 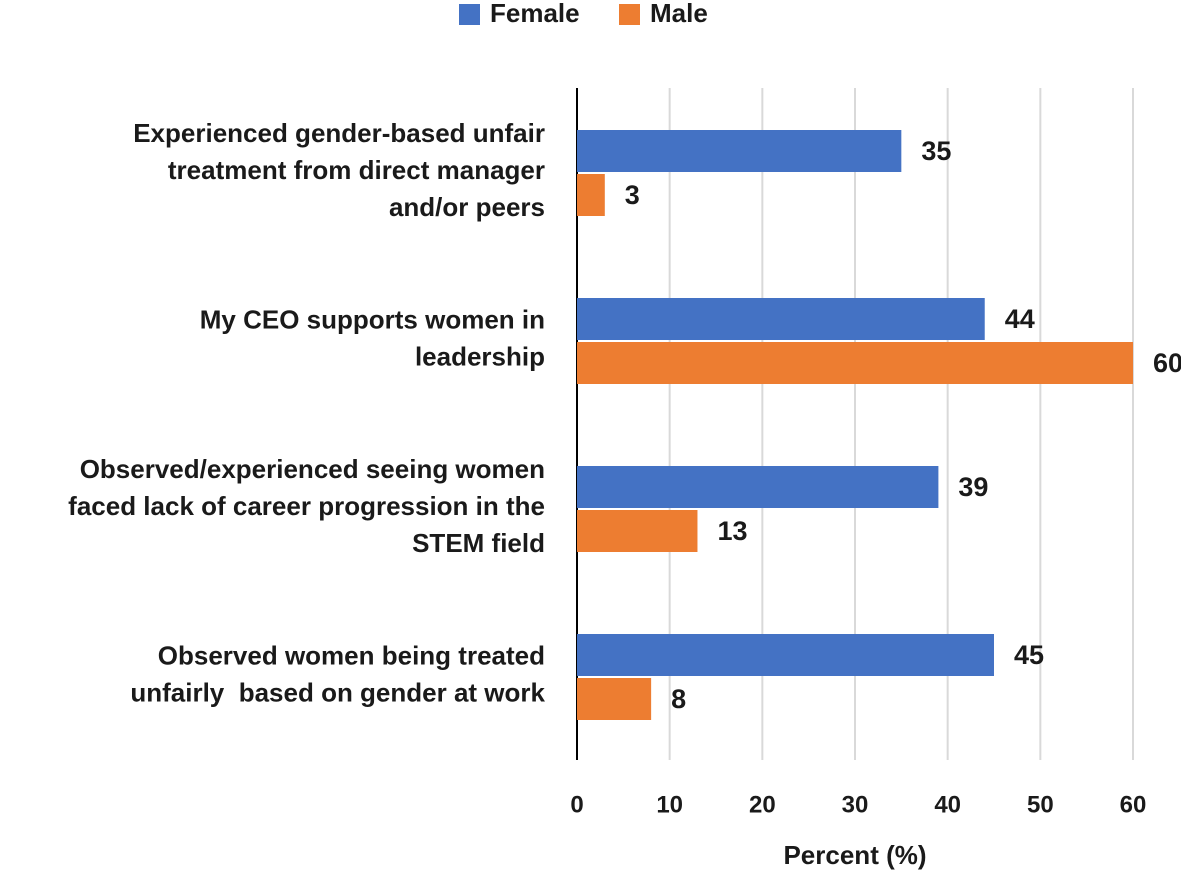 I want to click on x-tick-label: 20, so click(x=762, y=804).